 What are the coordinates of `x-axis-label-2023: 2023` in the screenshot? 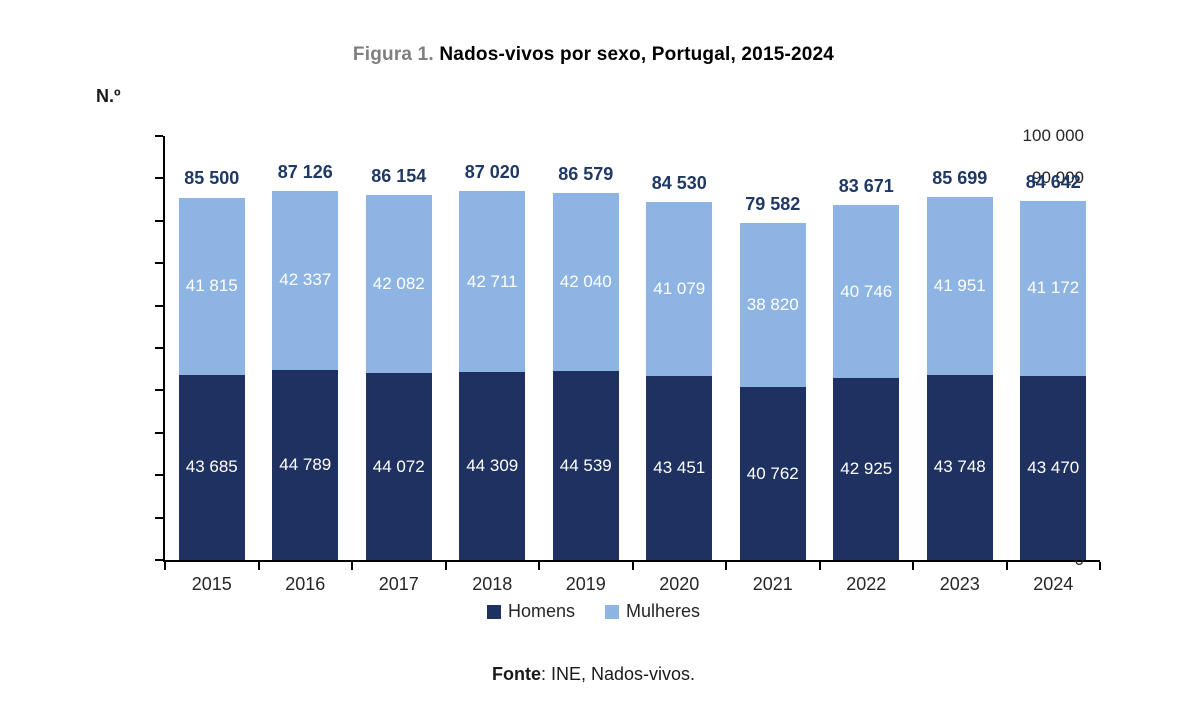 It's located at (959, 584).